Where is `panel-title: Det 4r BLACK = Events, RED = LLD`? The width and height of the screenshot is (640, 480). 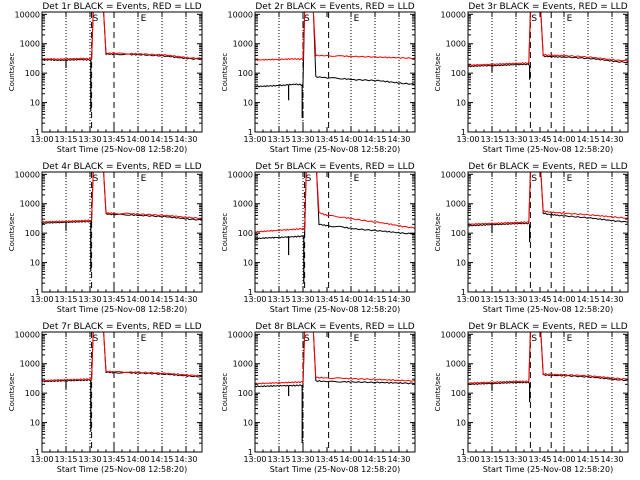
panel-title: Det 4r BLACK = Events, RED = LLD is located at coordinates (121, 167).